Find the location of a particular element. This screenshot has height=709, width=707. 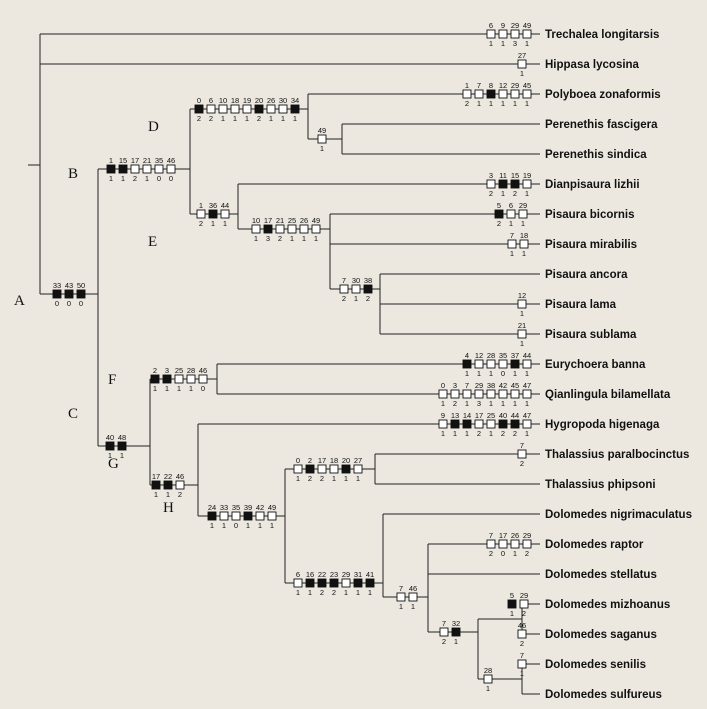

taxon-label: Qianlingula bilamellata is located at coordinates (608, 395).